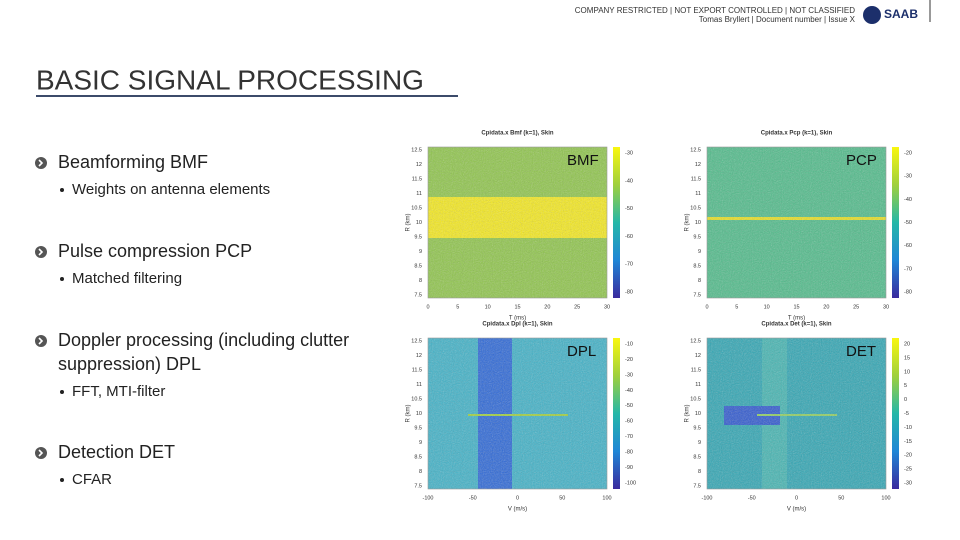 Image resolution: width=960 pixels, height=540 pixels. What do you see at coordinates (583, 160) in the screenshot?
I see `plot-label: BMF` at bounding box center [583, 160].